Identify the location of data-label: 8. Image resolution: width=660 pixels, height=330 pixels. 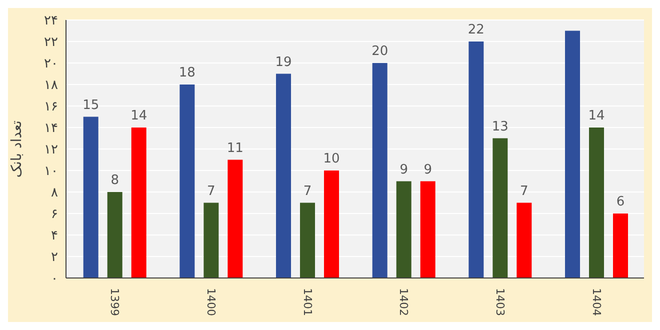
(114, 180).